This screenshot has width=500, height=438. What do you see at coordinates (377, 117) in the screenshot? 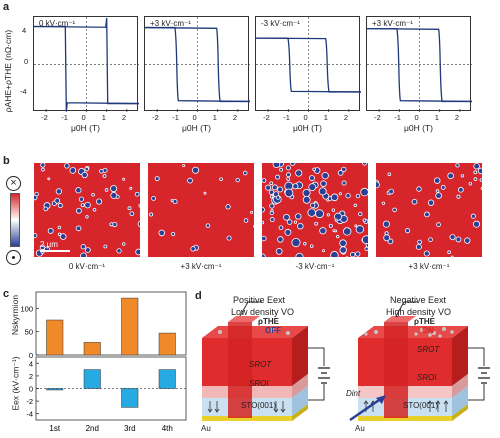
I see `xtick: -2` at bounding box center [377, 117].